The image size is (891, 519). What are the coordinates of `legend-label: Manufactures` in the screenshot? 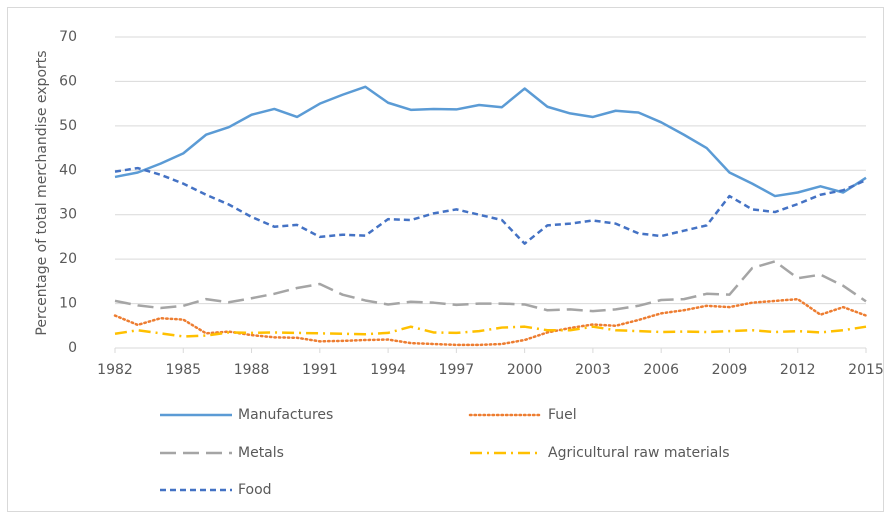 It's located at (285, 415).